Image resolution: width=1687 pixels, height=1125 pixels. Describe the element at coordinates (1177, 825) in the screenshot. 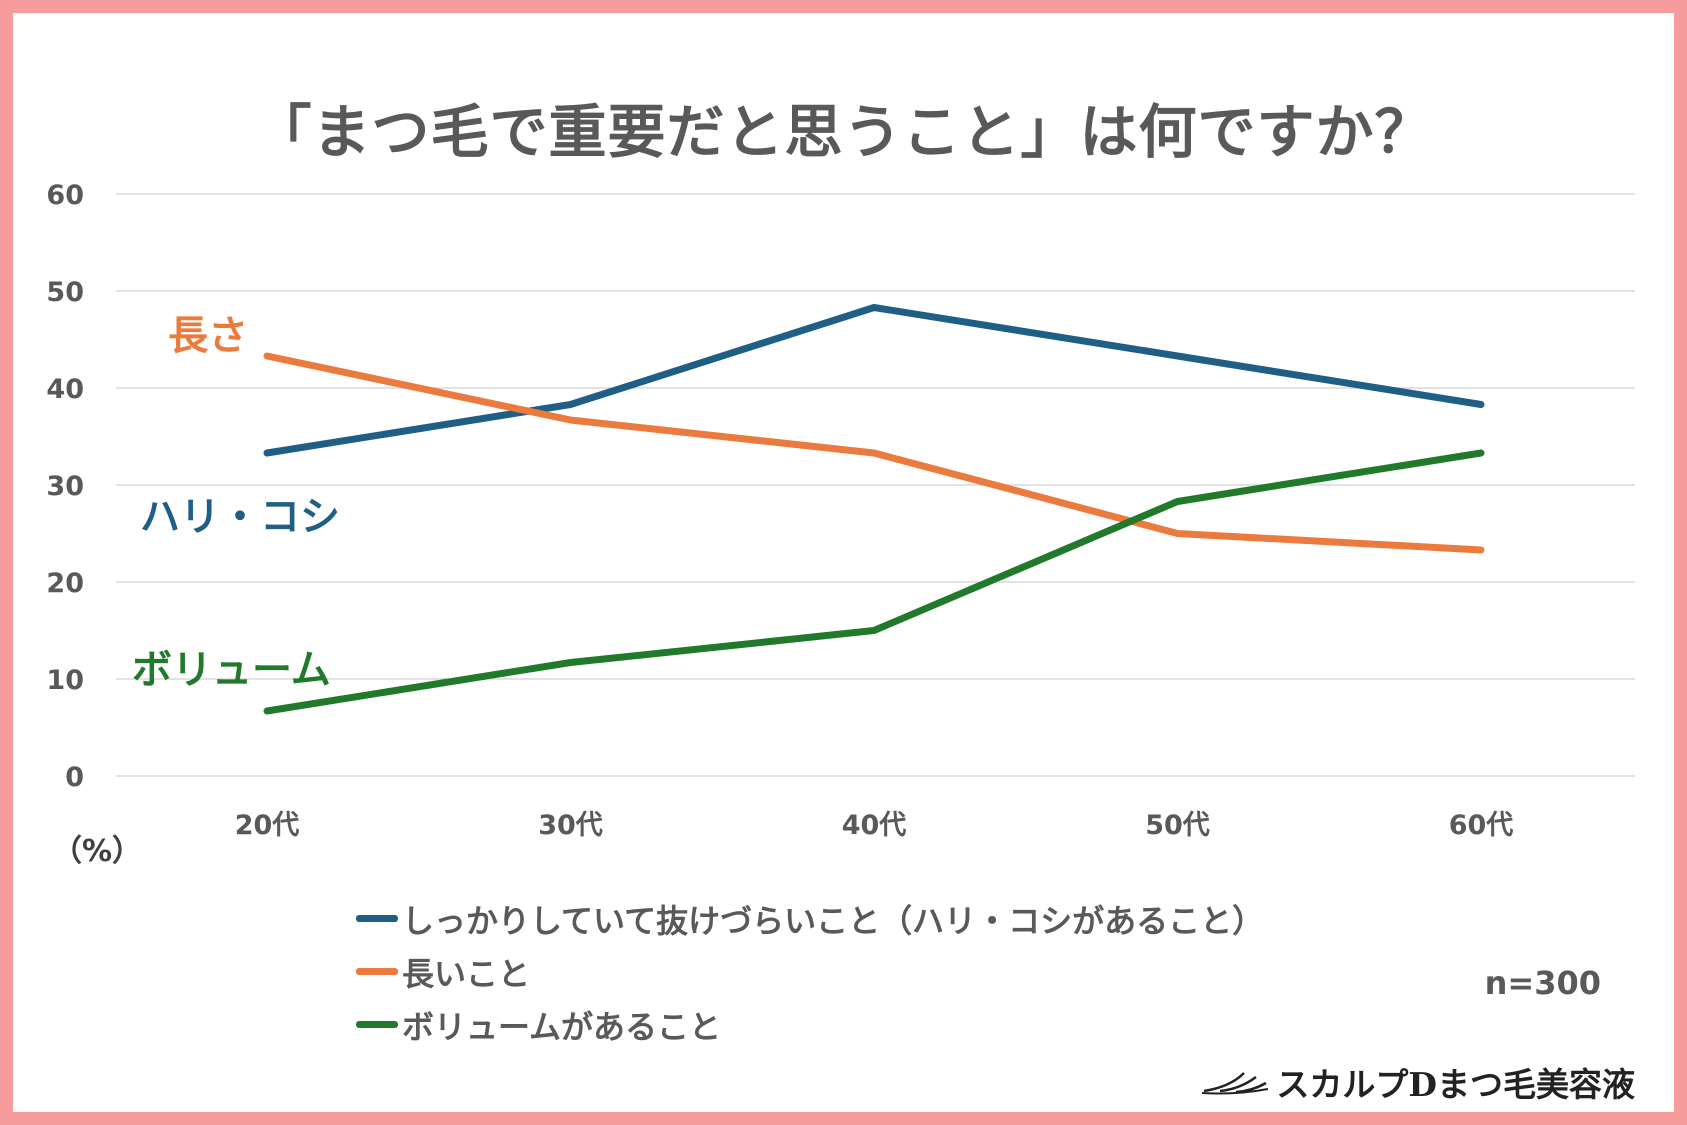

I see `x-tick-label: 50代` at that location.